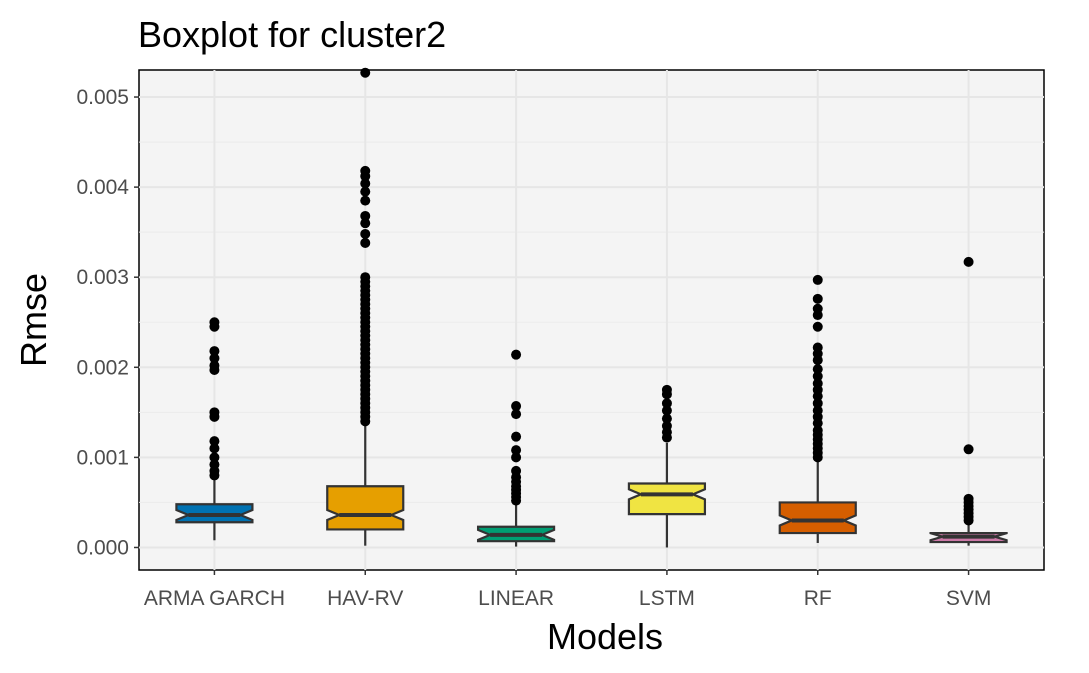 The height and width of the screenshot is (673, 1089). Describe the element at coordinates (568, 590) in the screenshot. I see `x-axis: ARMA GARCH HAV-RV LINEAR LSTM RF SVM` at that location.